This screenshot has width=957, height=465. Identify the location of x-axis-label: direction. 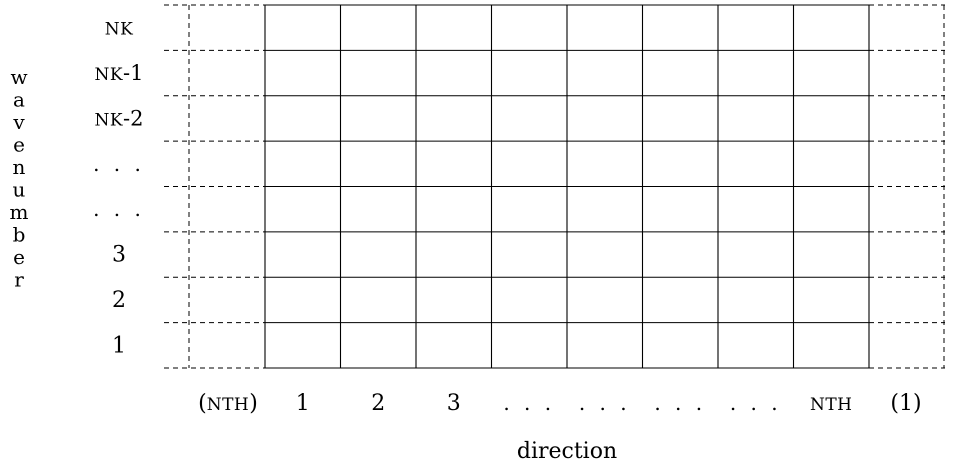
(567, 451).